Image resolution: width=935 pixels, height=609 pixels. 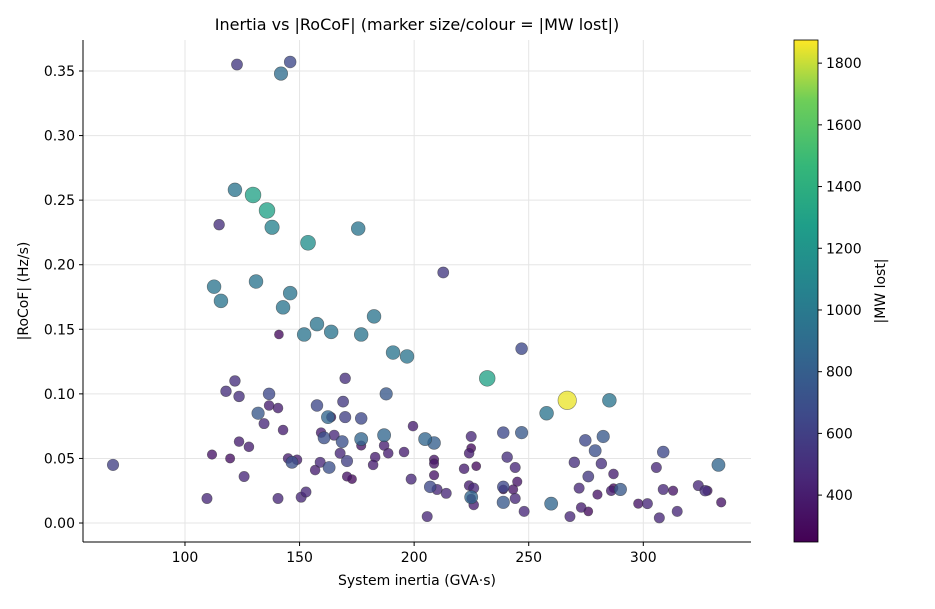 I want to click on y-tick-label: 0.30, so click(x=59, y=137).